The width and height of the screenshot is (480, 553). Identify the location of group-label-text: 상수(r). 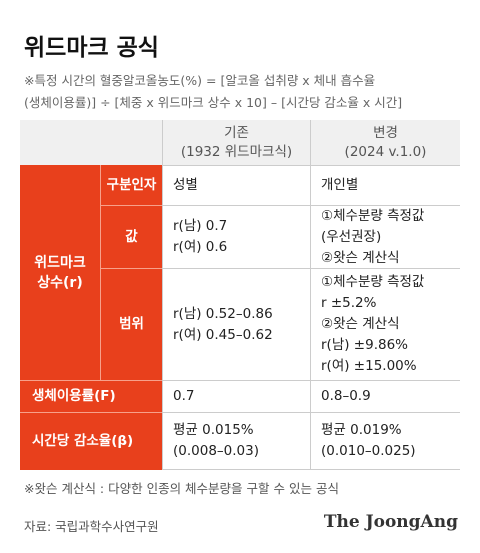
(60, 282).